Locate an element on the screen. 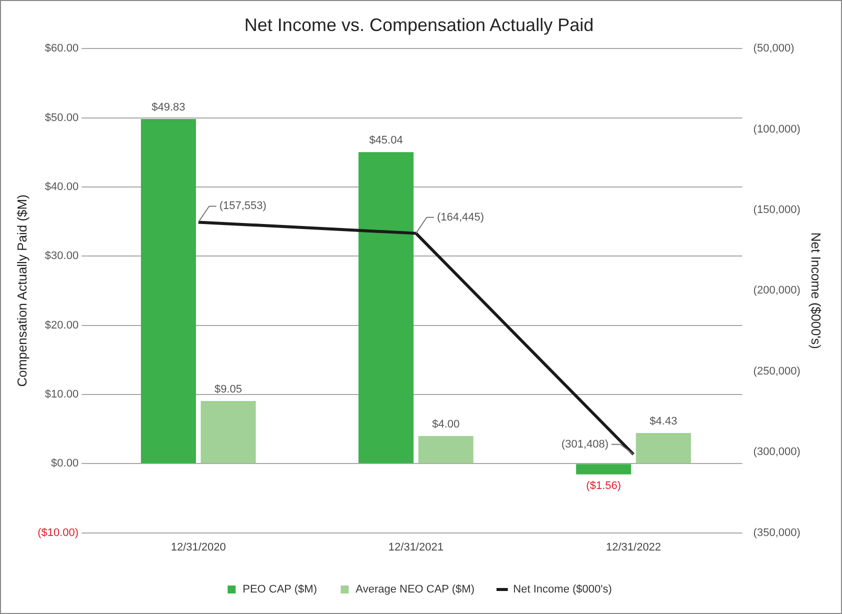 The height and width of the screenshot is (614, 842). data-label: $4.00 is located at coordinates (446, 424).